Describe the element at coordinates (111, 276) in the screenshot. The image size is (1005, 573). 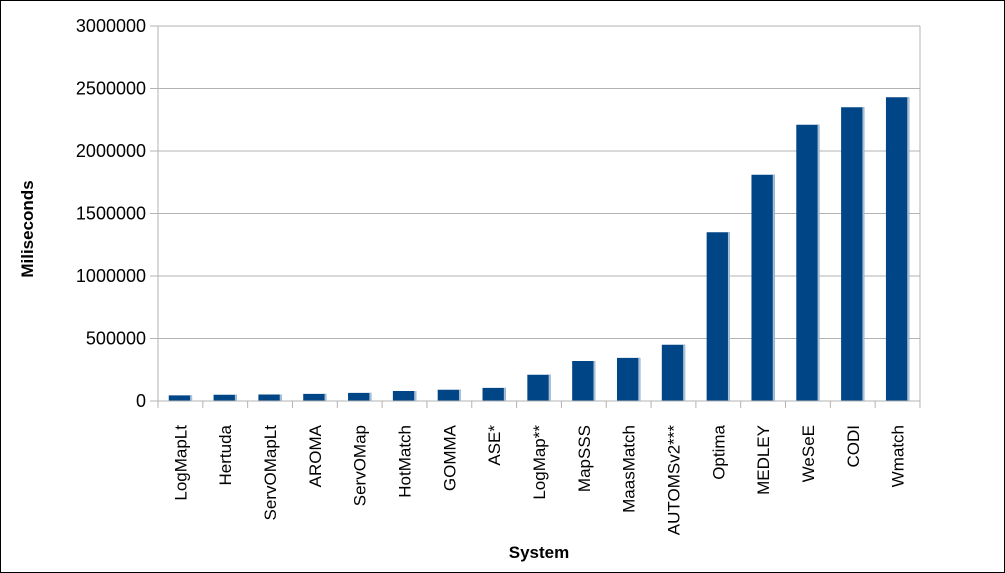
I see `y-tick-label: 1000000` at that location.